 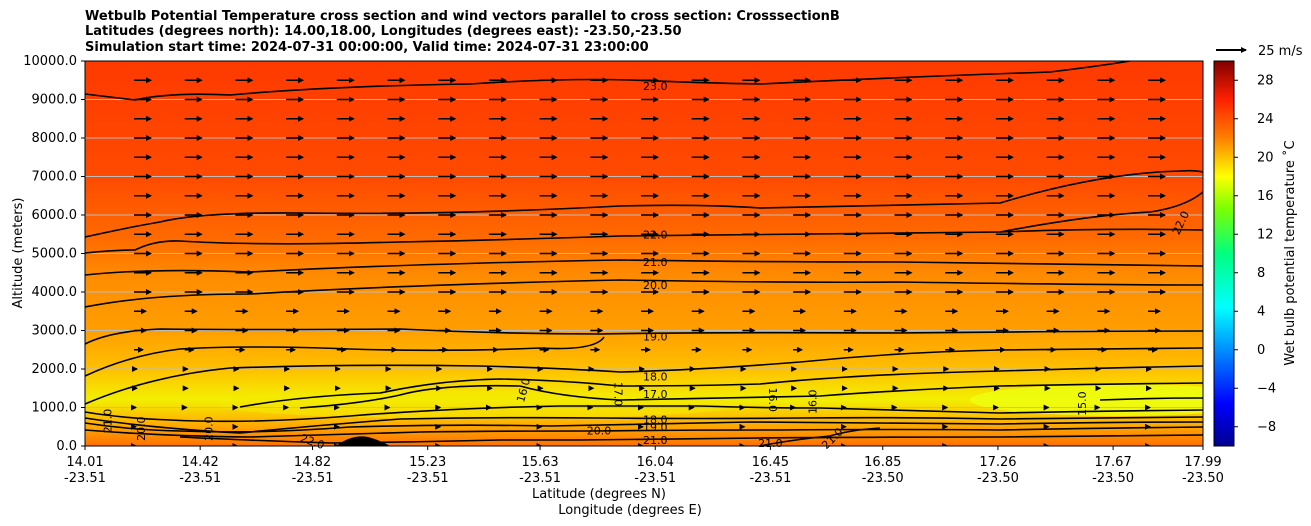 What do you see at coordinates (539, 462) in the screenshot?
I see `x-tick-label-latitude: 15.63` at bounding box center [539, 462].